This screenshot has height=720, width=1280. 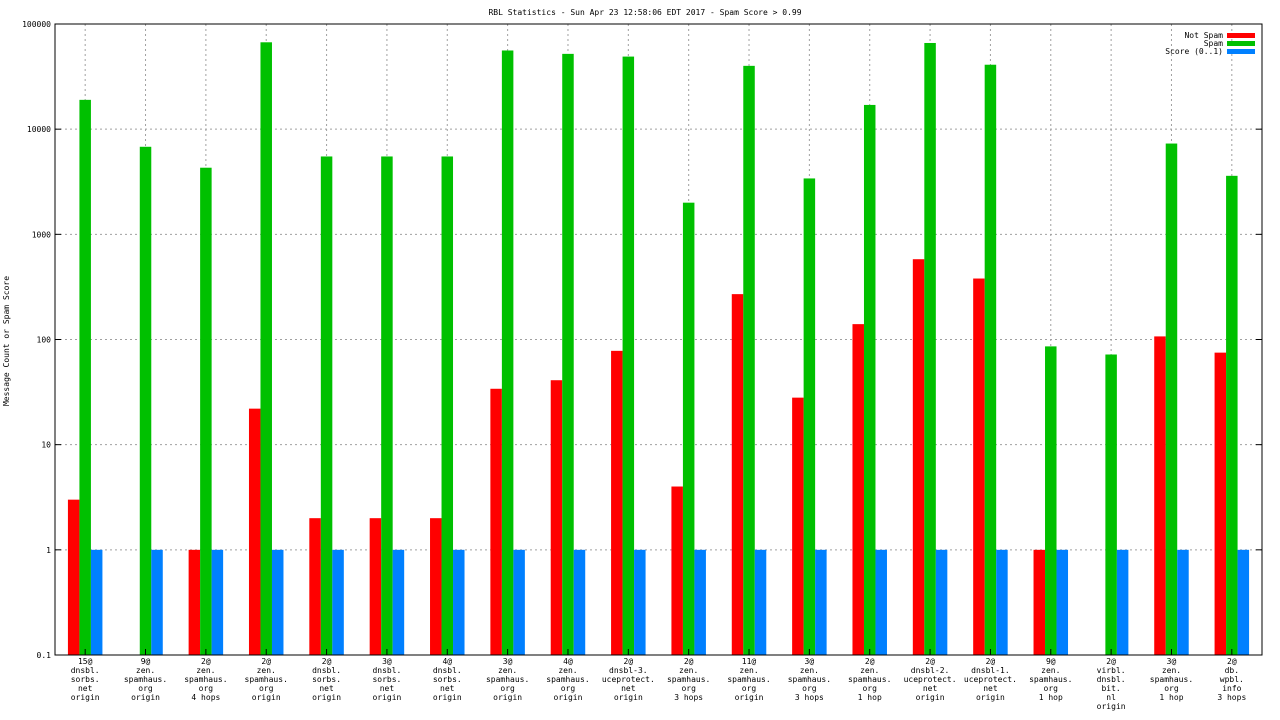 I want to click on legend-label: Spam, so click(x=1213, y=43).